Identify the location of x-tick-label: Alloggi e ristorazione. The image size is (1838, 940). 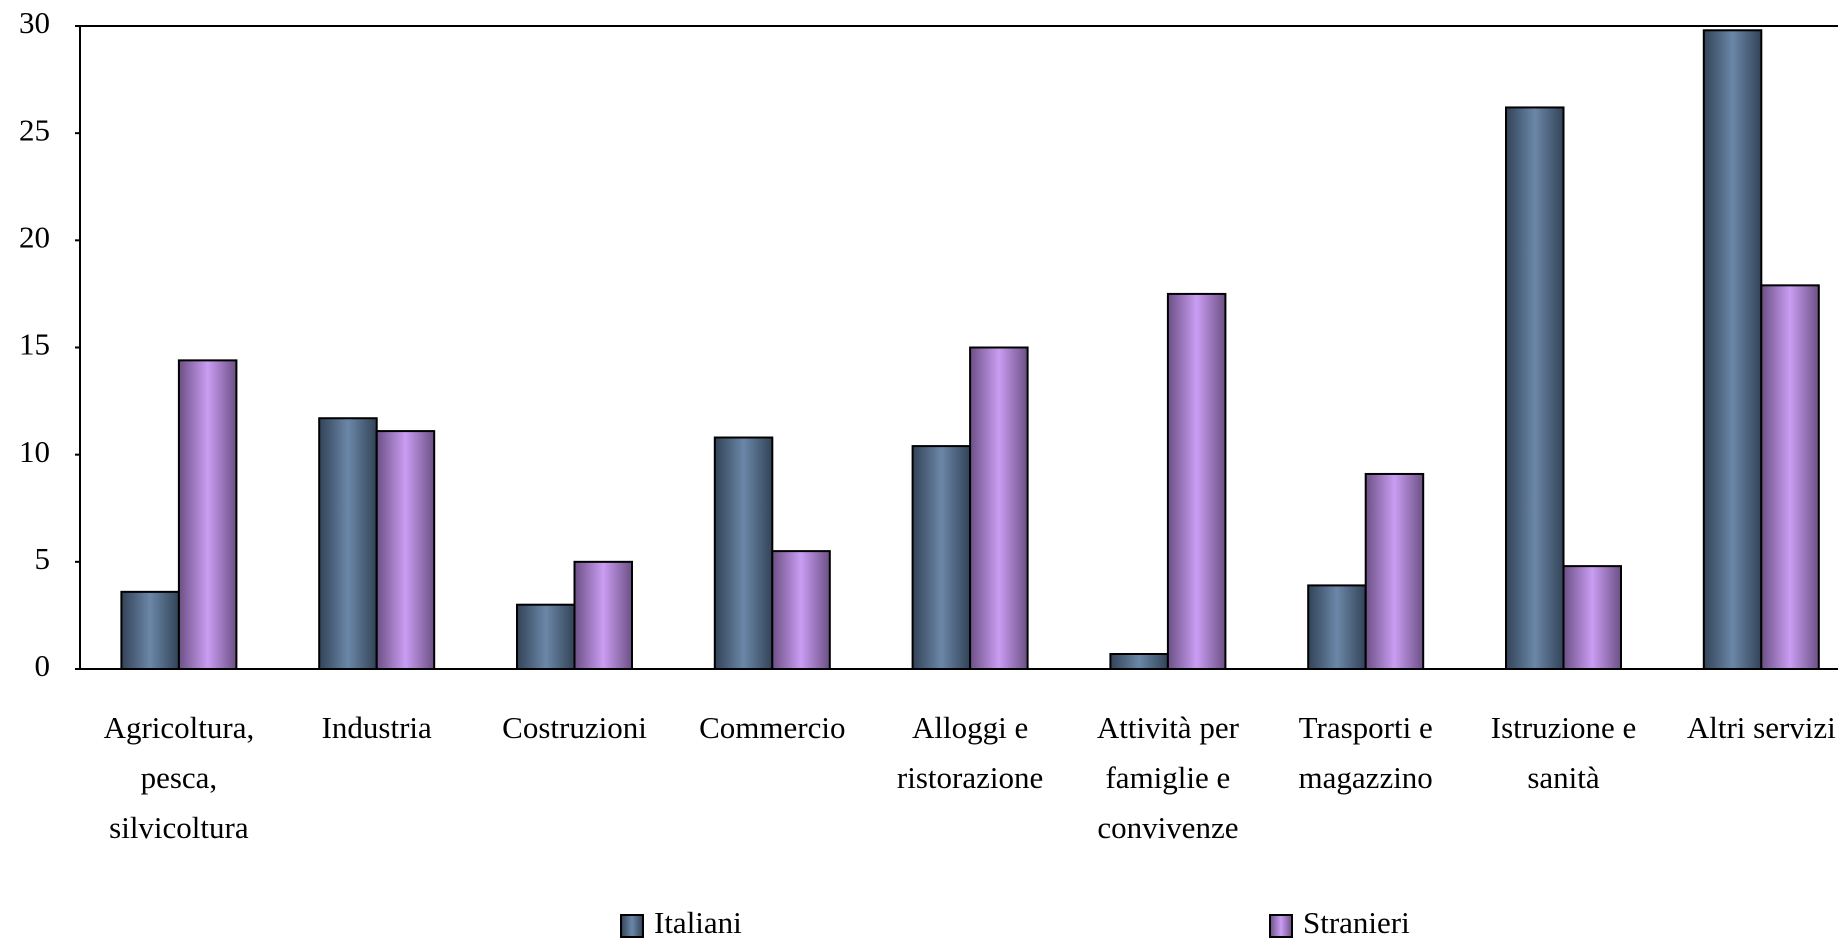
(970, 752).